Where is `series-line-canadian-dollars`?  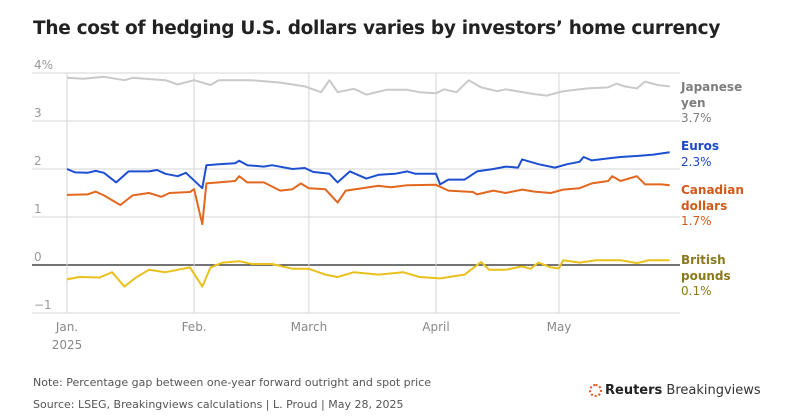 series-line-canadian-dollars is located at coordinates (368, 200).